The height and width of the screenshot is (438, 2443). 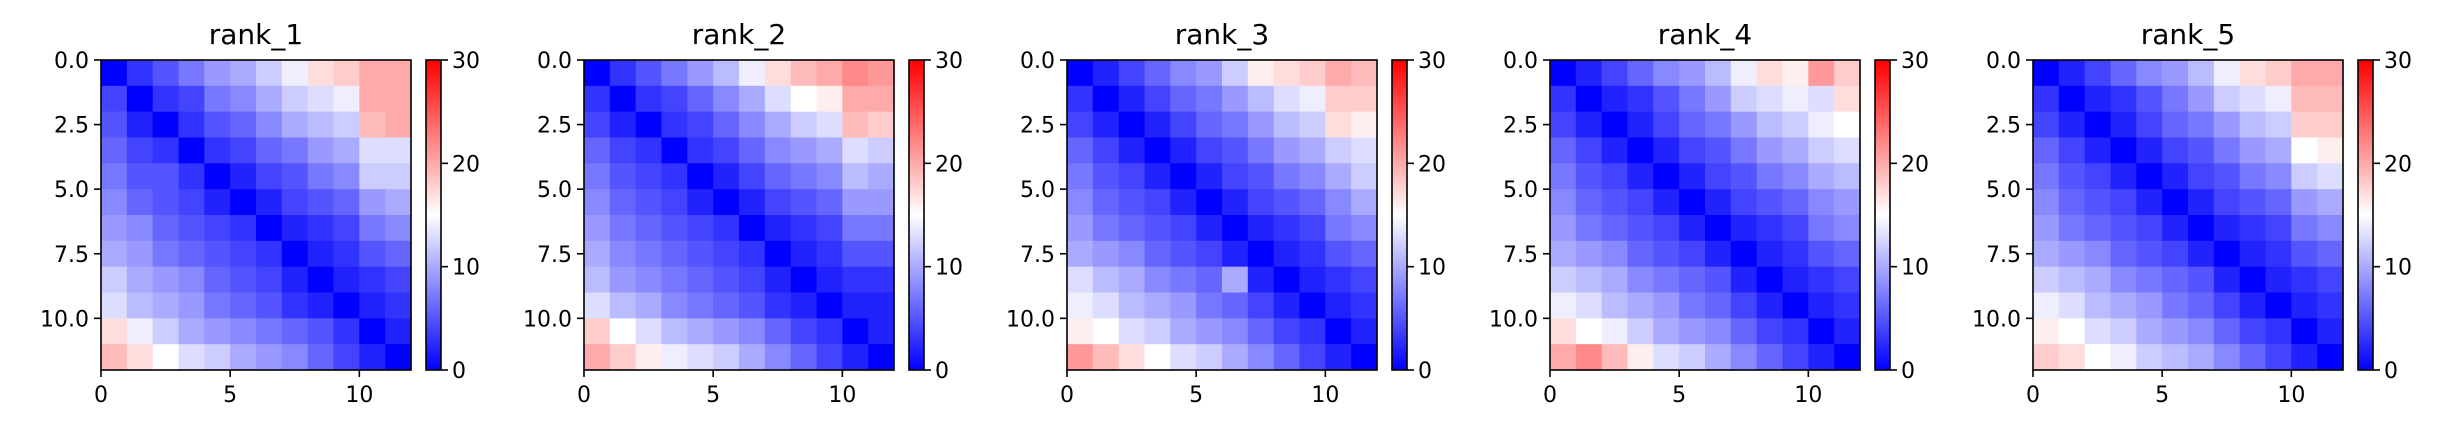 I want to click on y-tick-label: 0.0, so click(x=1037, y=61).